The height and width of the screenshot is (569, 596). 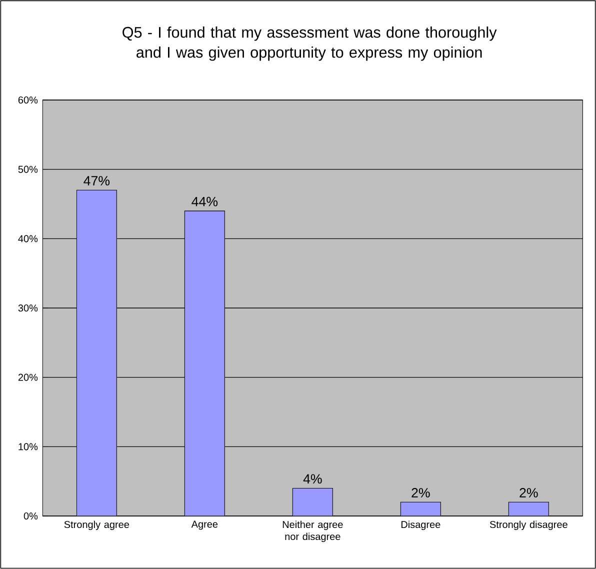 I want to click on y-tick-label: 0%, so click(x=31, y=516).